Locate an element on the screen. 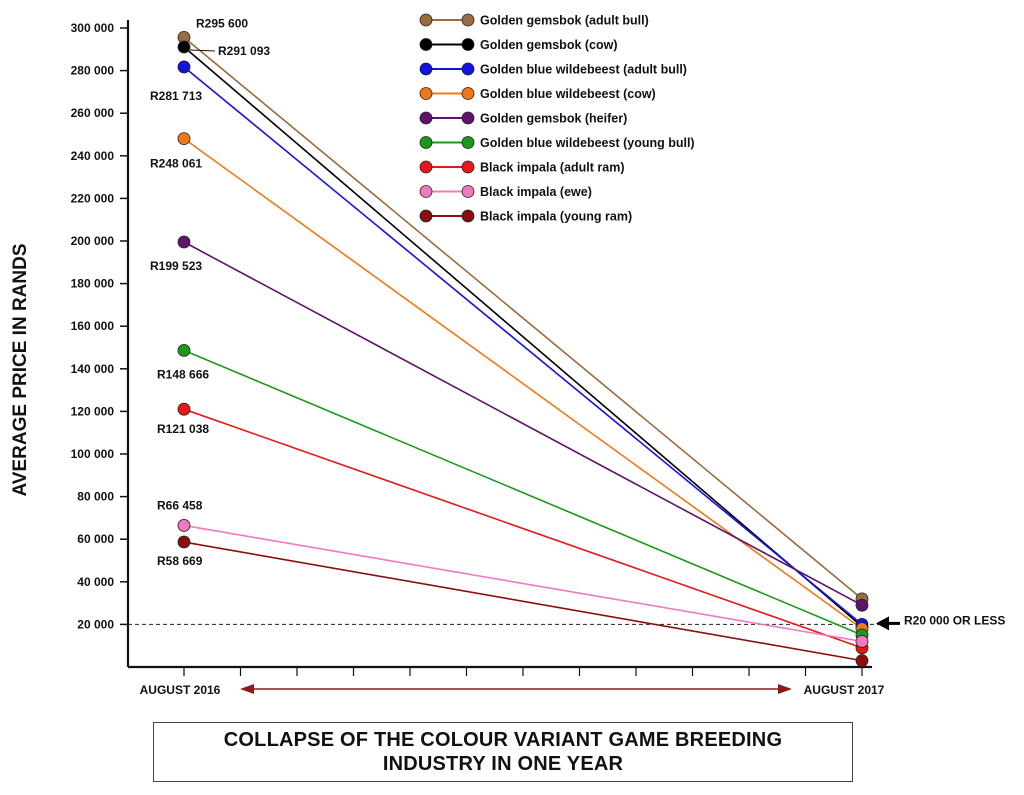 This screenshot has width=1024, height=795. legend-label: Black impala (young ram) is located at coordinates (556, 217).